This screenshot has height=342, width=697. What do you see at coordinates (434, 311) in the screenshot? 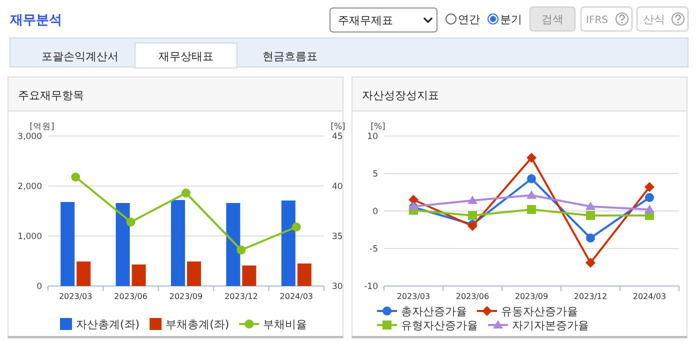
I see `legend-label: 총자산증가율` at bounding box center [434, 311].